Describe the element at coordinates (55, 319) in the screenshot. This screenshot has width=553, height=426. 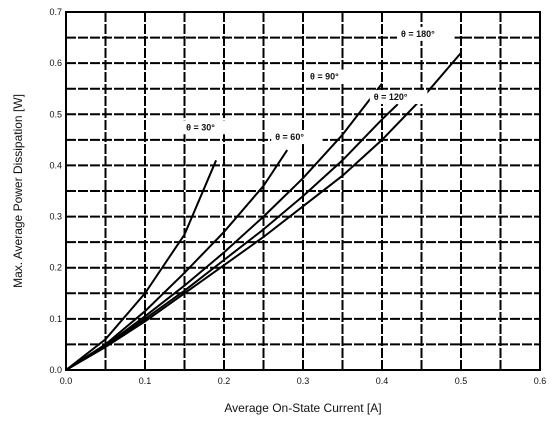
I see `y-tick-label: 0.1` at that location.